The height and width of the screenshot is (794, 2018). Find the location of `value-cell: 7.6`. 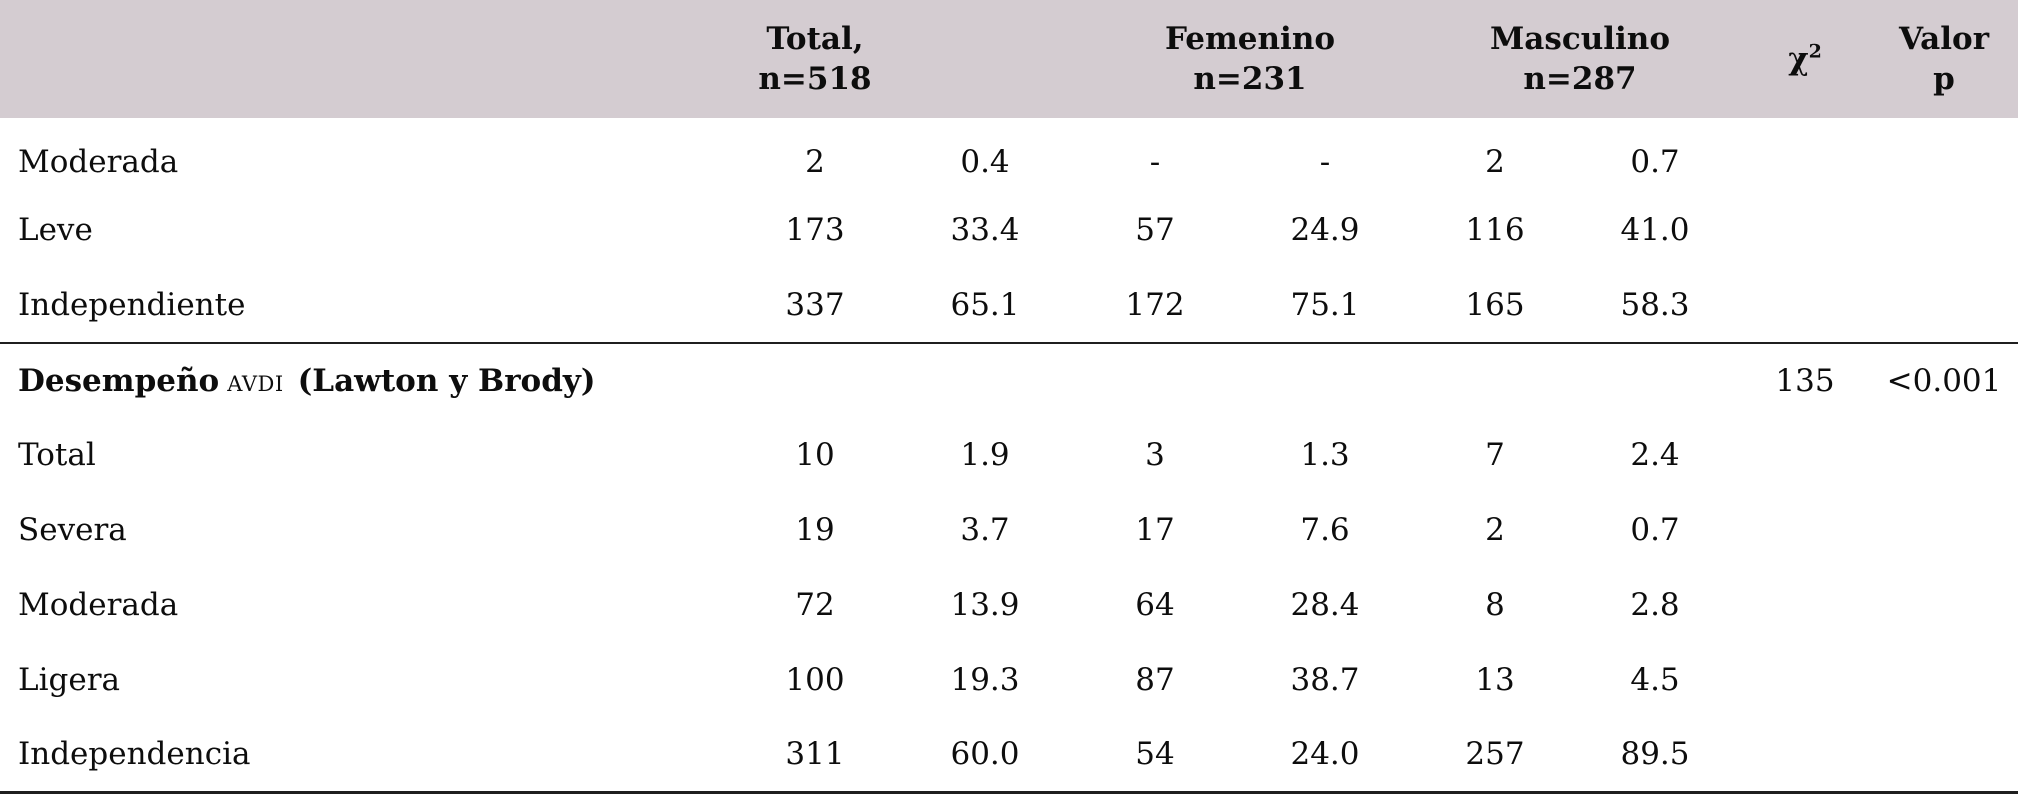

value-cell: 7.6 is located at coordinates (1325, 530).